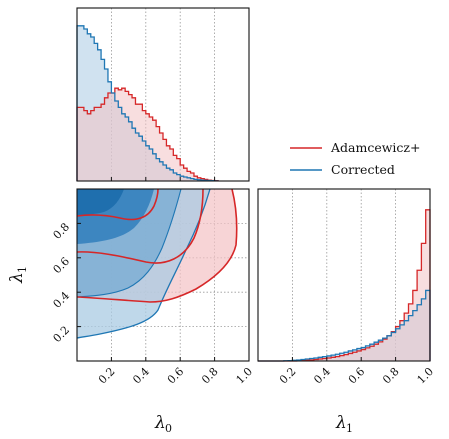  I want to click on lambda1-axis-label-symbol: λ, so click(341, 423).